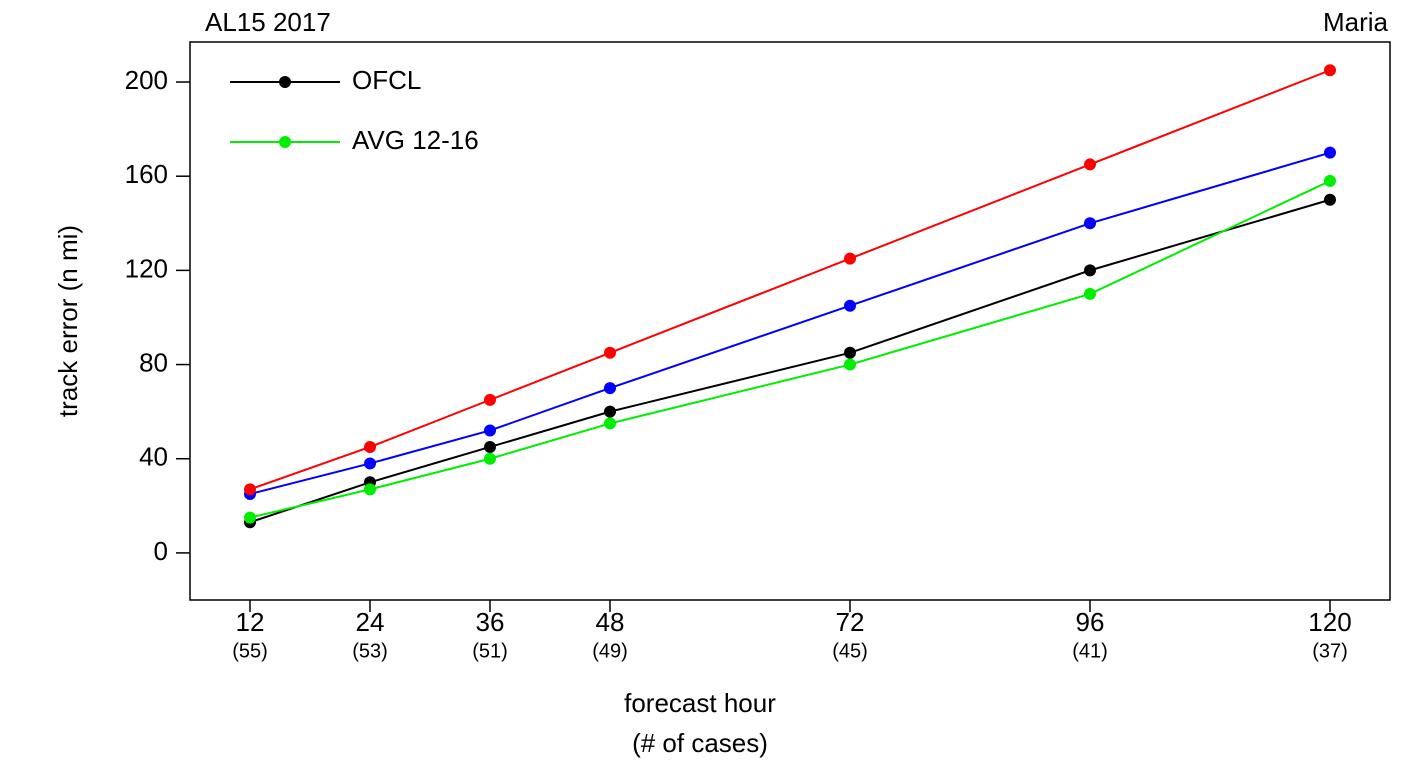 This screenshot has width=1401, height=780. I want to click on y-tick-label: 120, so click(146, 268).